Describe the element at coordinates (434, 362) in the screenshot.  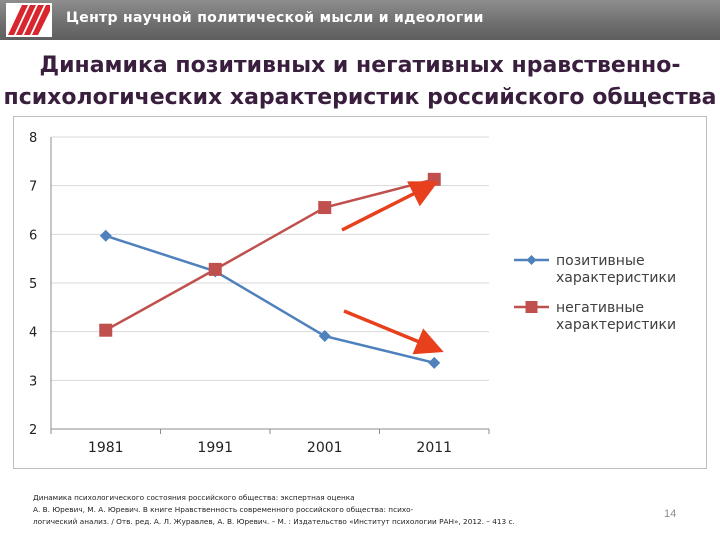
I see `series-1-point-2011` at that location.